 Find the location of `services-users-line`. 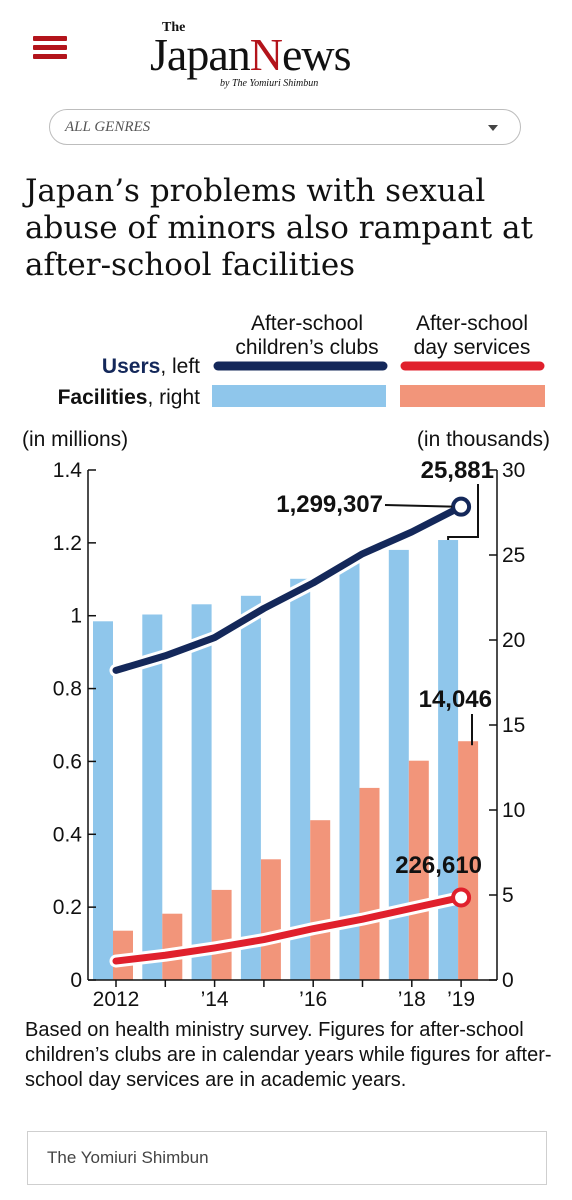

services-users-line is located at coordinates (288, 929).